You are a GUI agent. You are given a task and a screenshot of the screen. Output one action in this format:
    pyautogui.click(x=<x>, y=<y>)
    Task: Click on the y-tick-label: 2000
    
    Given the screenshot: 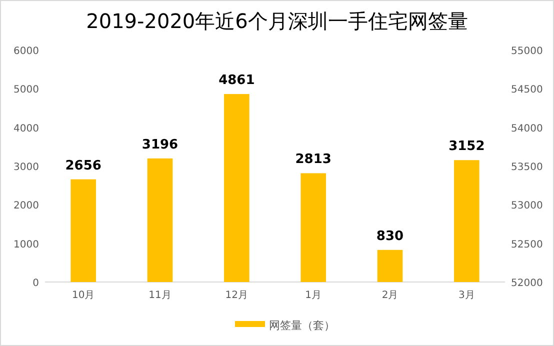 What is the action you would take?
    pyautogui.click(x=26, y=206)
    